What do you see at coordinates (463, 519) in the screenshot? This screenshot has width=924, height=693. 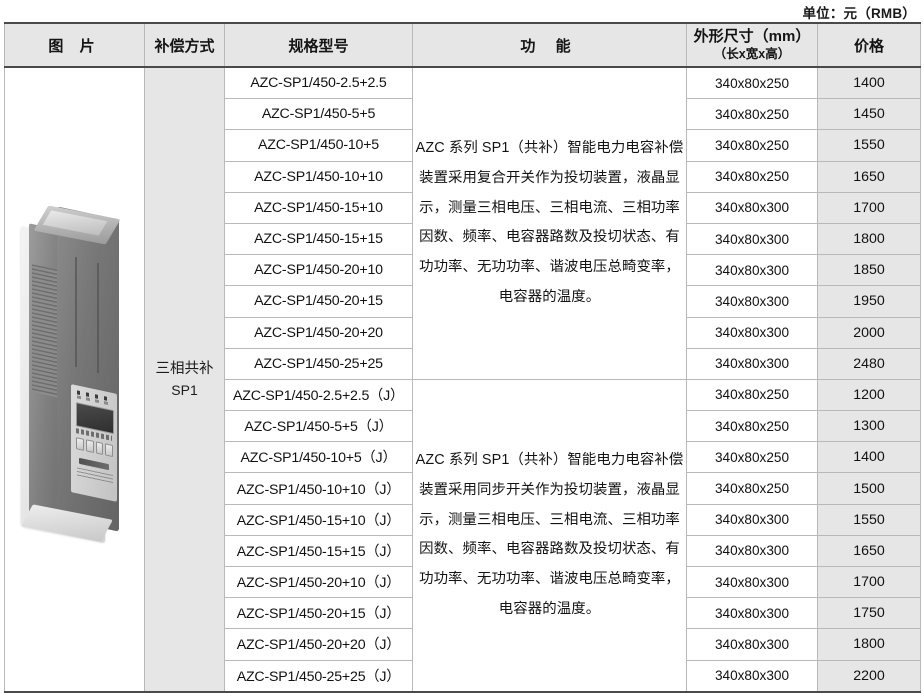 I see `table-row: AZC-SP1/450-15+10（J） 340x80x300 1550` at bounding box center [463, 519].